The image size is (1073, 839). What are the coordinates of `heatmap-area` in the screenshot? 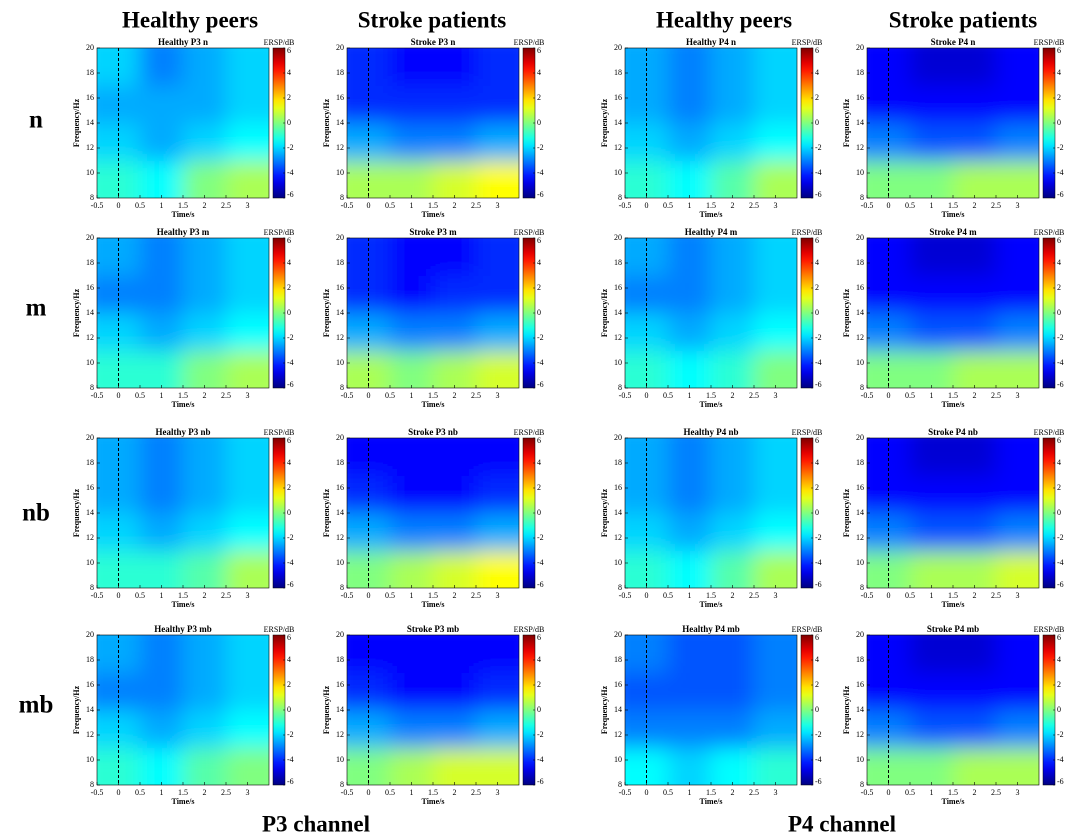 It's located at (711, 513).